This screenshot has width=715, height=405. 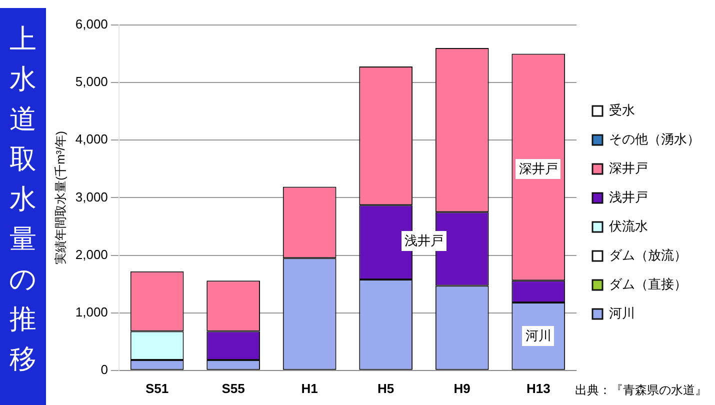 What do you see at coordinates (654, 139) in the screenshot?
I see `legend-label: その他（湧水）` at bounding box center [654, 139].